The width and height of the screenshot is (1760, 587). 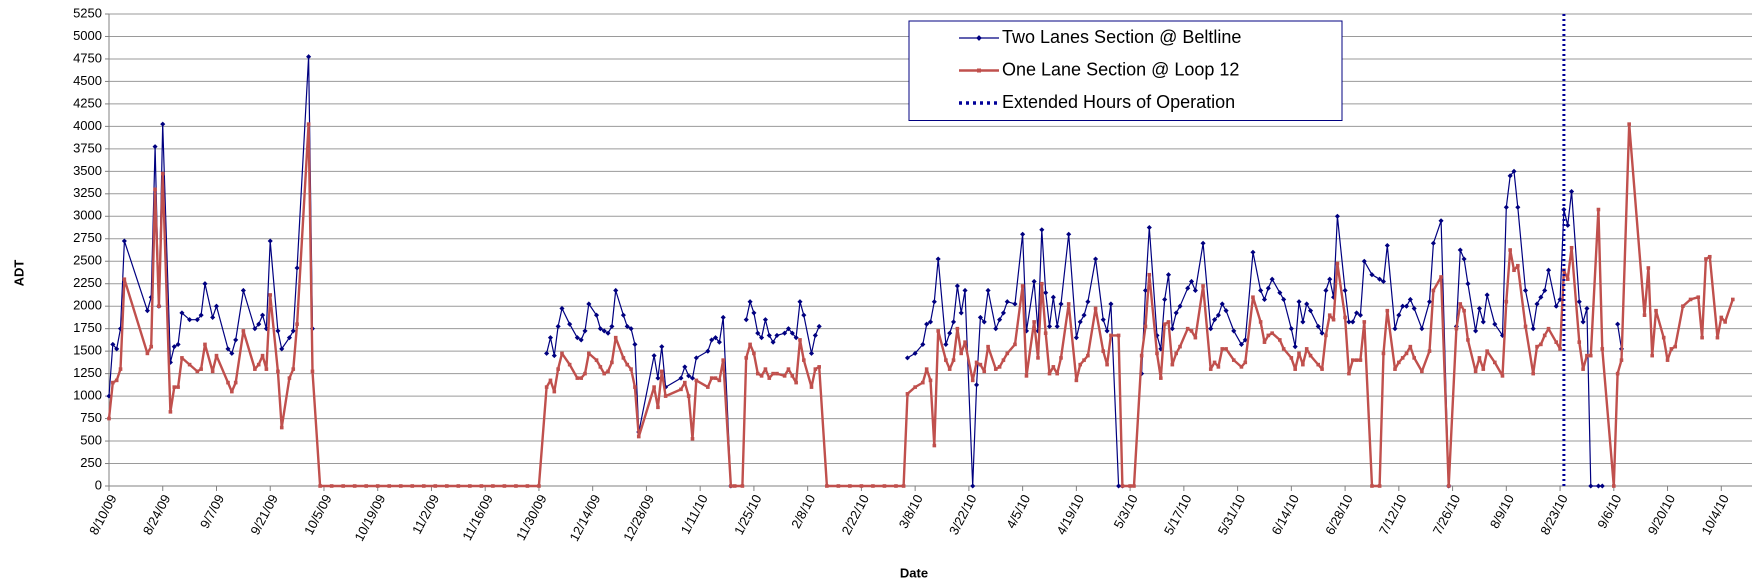 What do you see at coordinates (318, 514) in the screenshot?
I see `x-tick-label: 10/5/09` at bounding box center [318, 514].